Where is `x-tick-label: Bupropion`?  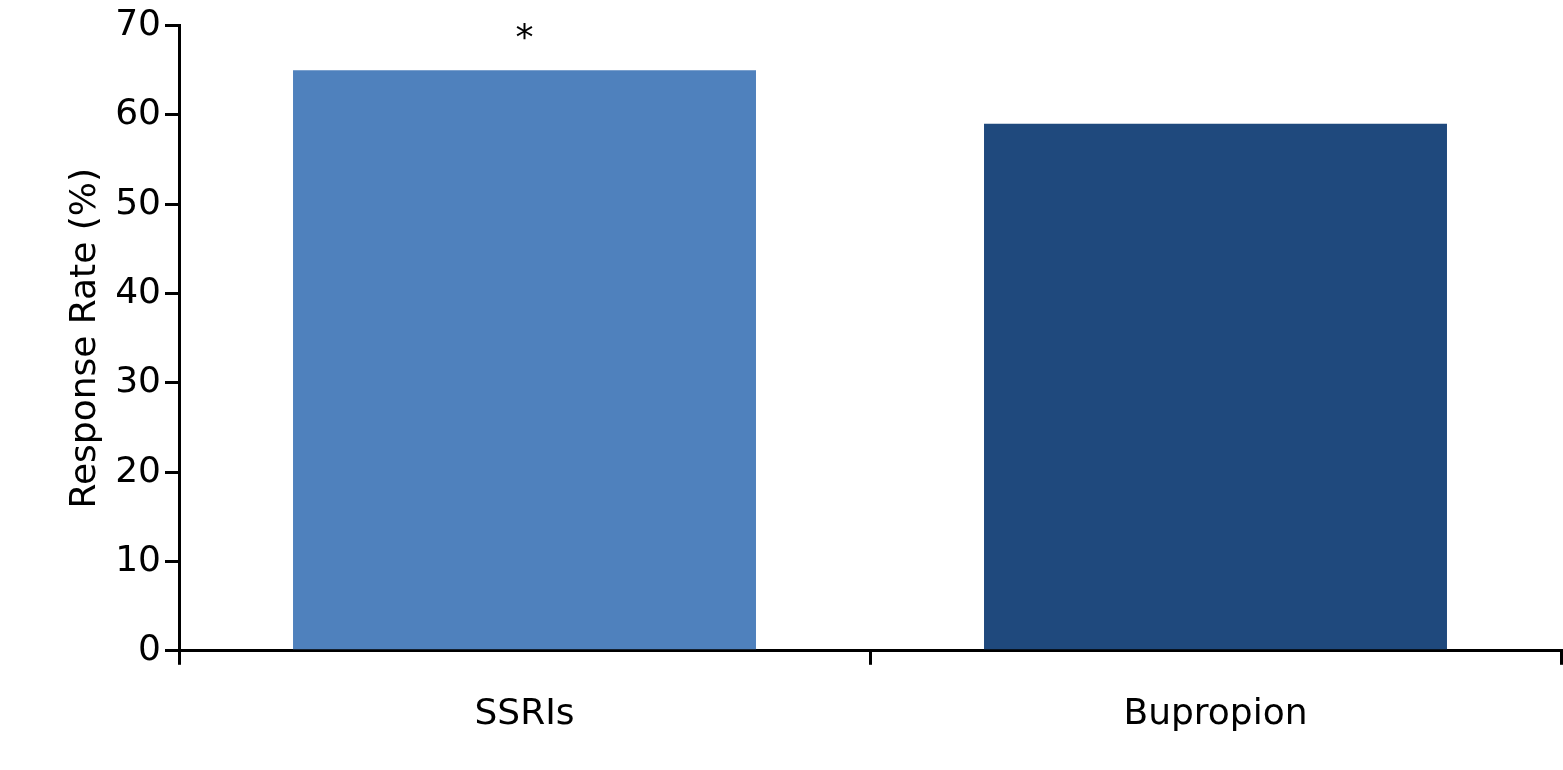 x-tick-label: Bupropion is located at coordinates (1215, 711).